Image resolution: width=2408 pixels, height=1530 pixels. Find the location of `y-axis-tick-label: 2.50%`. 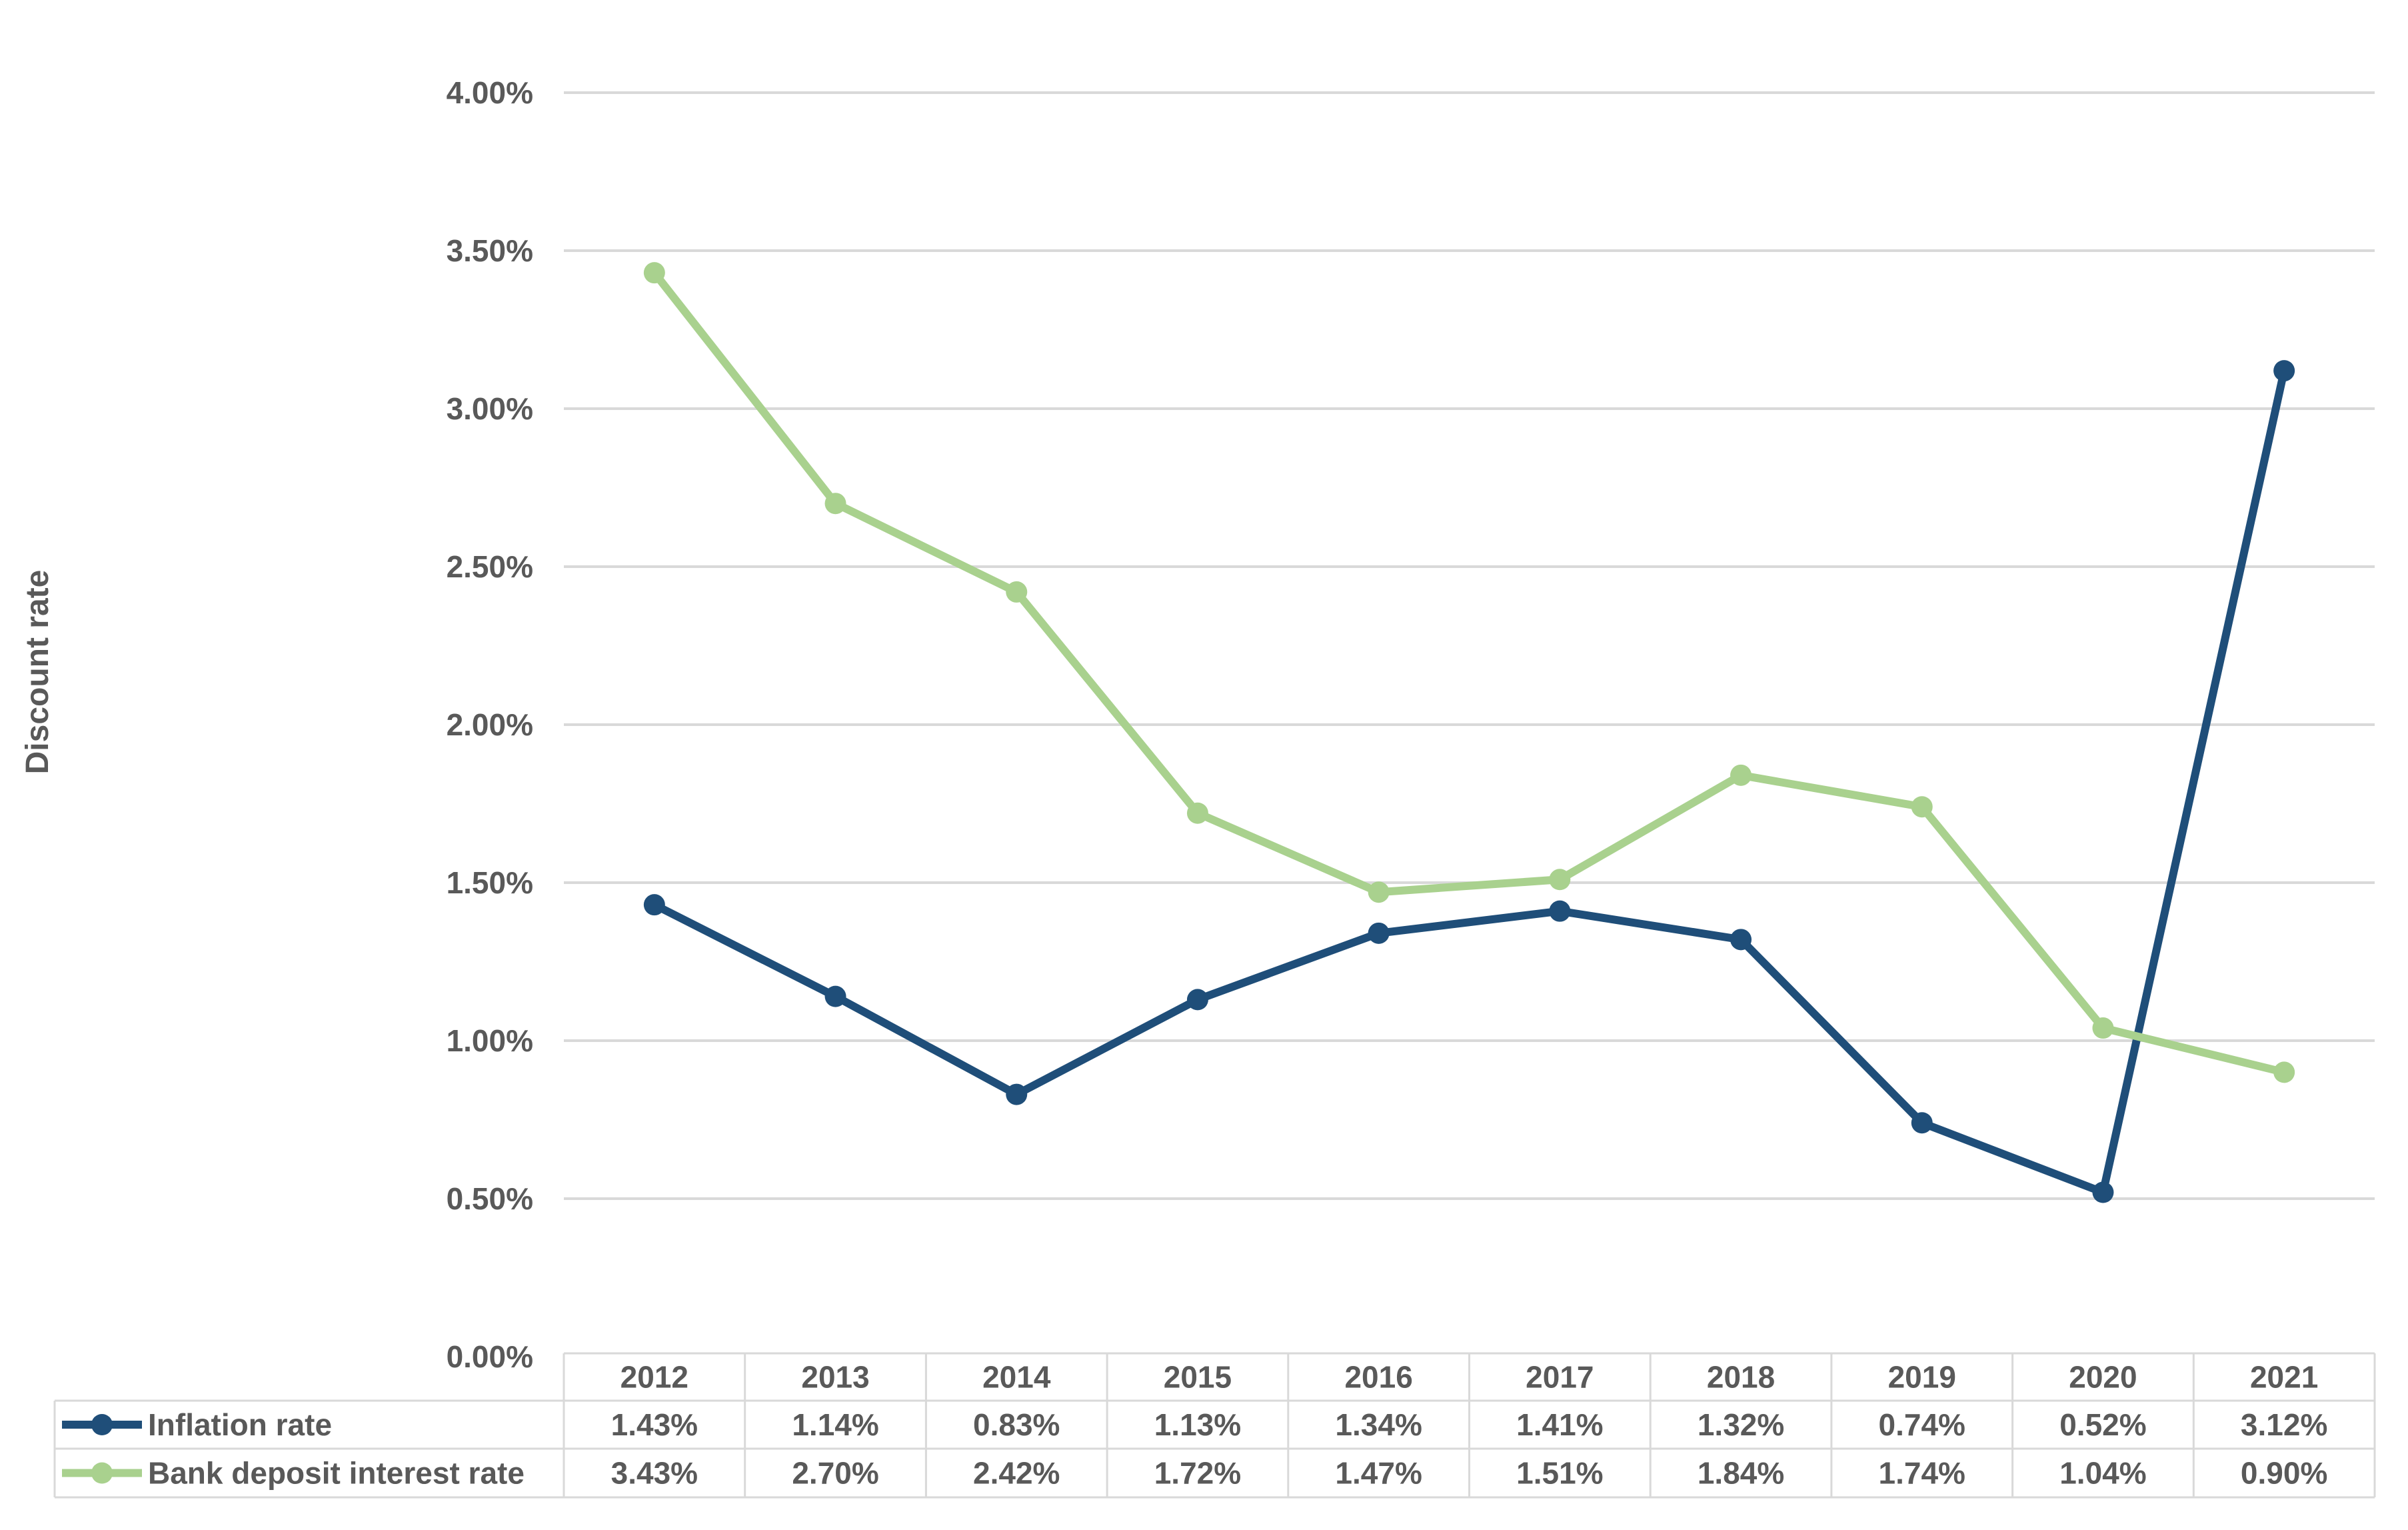

y-axis-tick-label: 2.50% is located at coordinates (490, 566).